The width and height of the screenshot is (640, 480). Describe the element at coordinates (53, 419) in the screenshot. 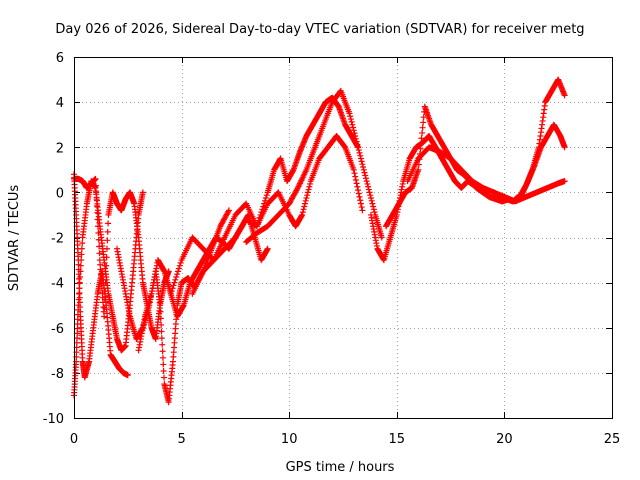

I see `y-tick-label: -10` at that location.